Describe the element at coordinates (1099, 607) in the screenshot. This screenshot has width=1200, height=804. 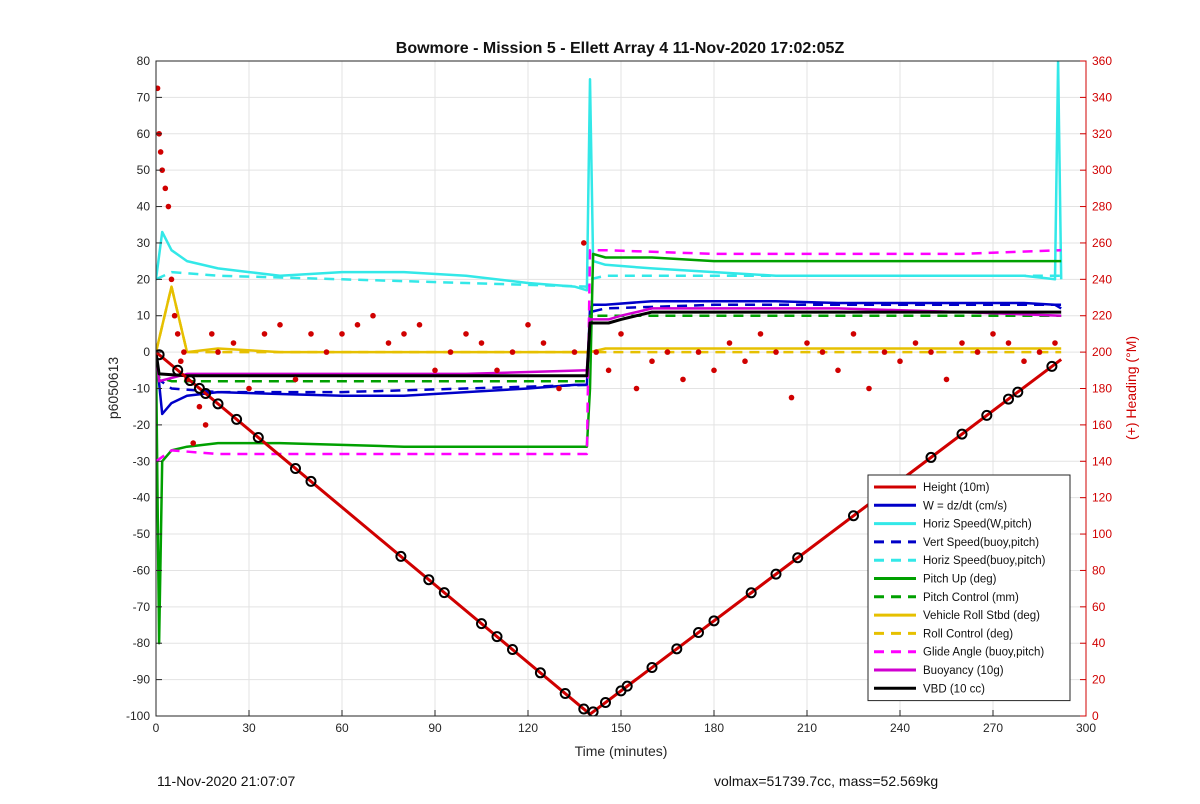
I see `y-tick-label-right: 60` at that location.